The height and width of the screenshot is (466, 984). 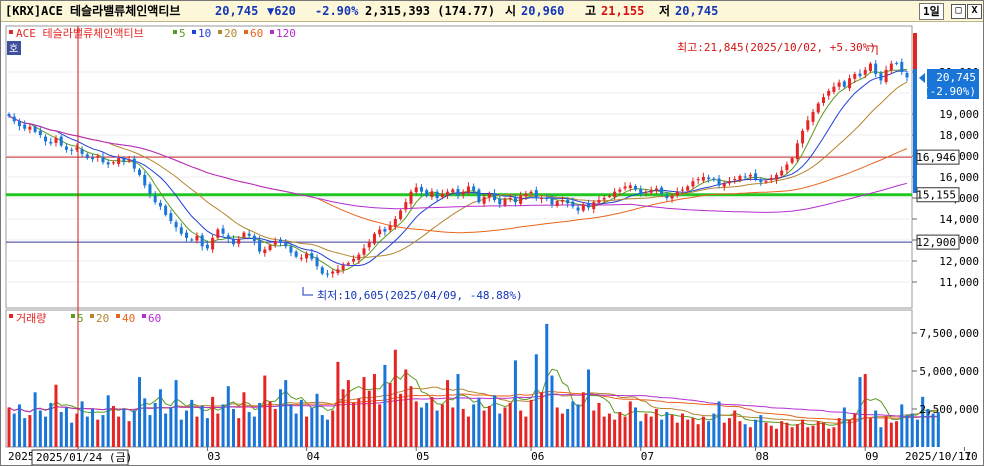 I want to click on minimize-icon: □, so click(x=958, y=11).